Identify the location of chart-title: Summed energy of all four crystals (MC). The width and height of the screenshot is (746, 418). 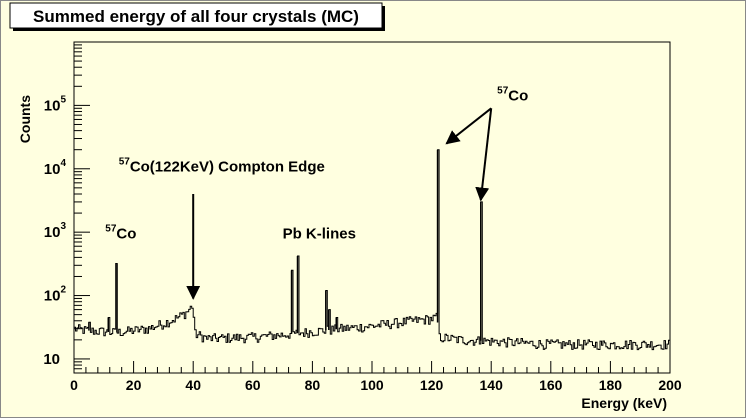
(196, 16).